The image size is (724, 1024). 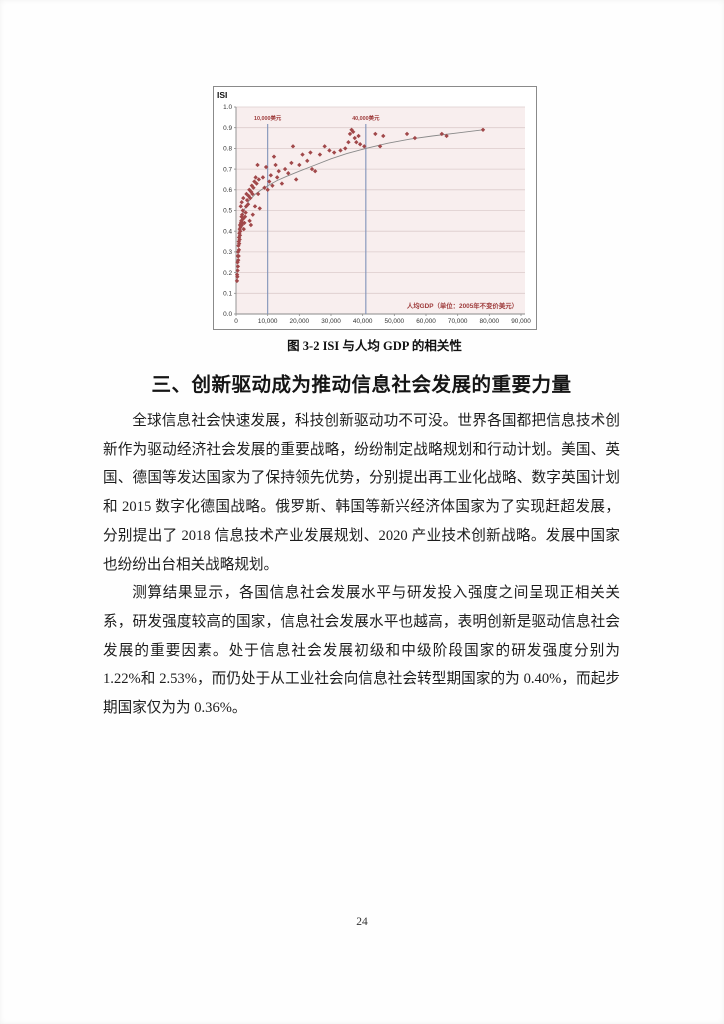 I want to click on svg-text: 0.5, so click(x=227, y=211).